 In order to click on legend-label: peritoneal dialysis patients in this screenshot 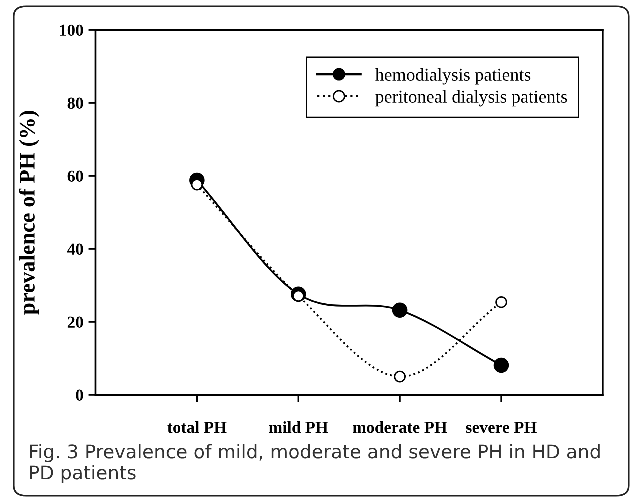, I will do `click(472, 98)`.